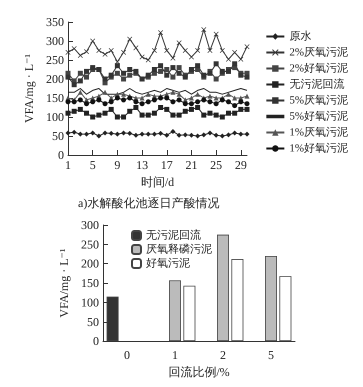  Describe the element at coordinates (300, 36) in the screenshot. I see `legend-label: 原水` at that location.